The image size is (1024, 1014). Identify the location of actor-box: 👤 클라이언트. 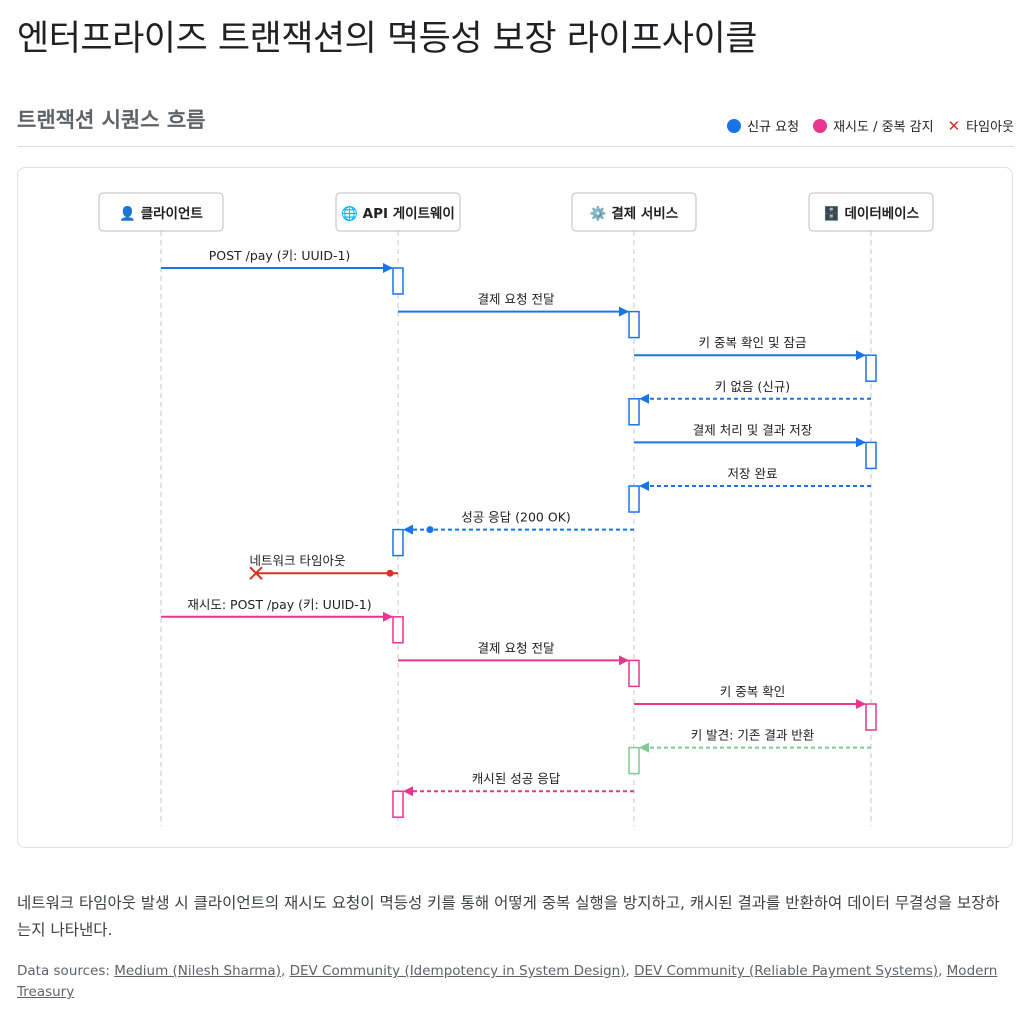
(161, 212).